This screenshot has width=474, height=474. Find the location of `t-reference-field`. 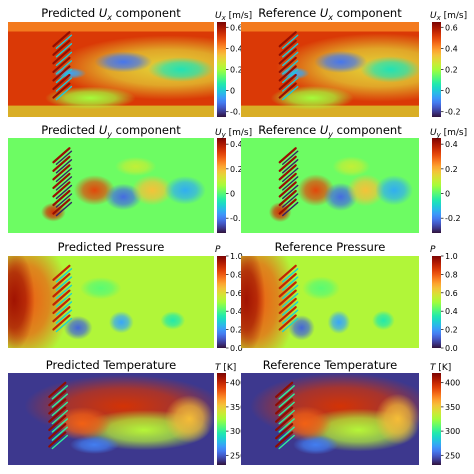

t-reference-field is located at coordinates (330, 419).